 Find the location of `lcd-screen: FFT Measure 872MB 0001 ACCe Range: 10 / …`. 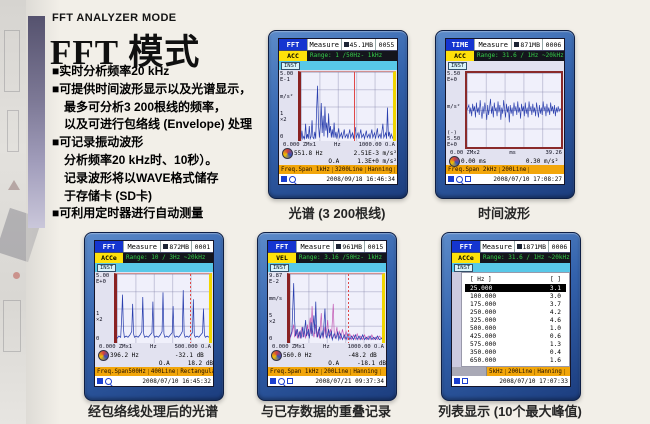

lcd-screen: FFT Measure 872MB 0001 ACCe Range: 10 / … is located at coordinates (154, 313).